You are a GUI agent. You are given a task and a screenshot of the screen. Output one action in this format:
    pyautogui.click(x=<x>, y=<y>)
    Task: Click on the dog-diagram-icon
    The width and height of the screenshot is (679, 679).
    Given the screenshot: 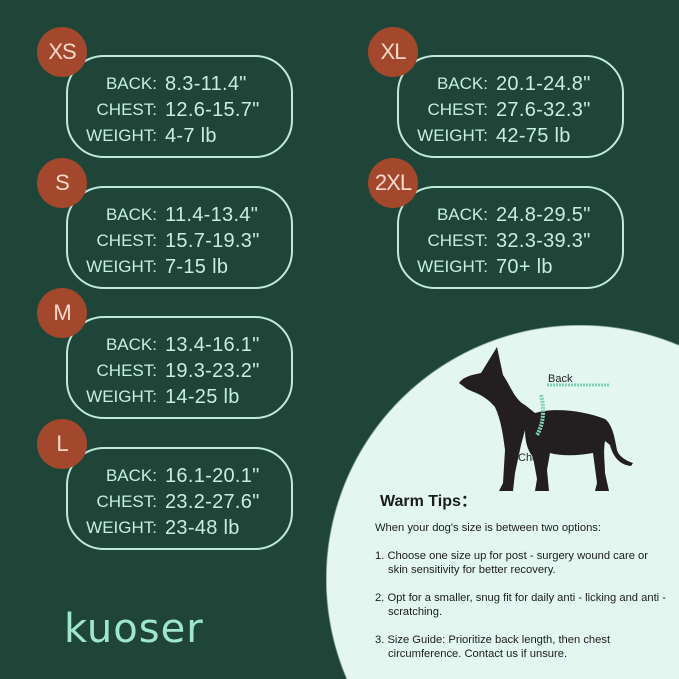 What is the action you would take?
    pyautogui.click(x=546, y=419)
    